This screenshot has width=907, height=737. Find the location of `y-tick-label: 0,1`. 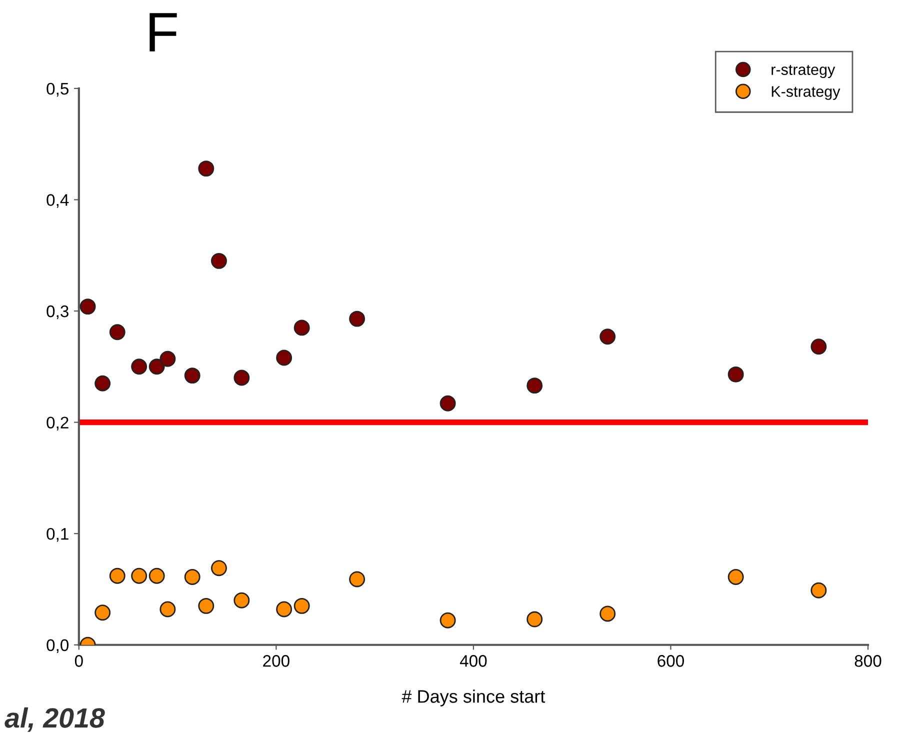

y-tick-label: 0,1 is located at coordinates (57, 535).